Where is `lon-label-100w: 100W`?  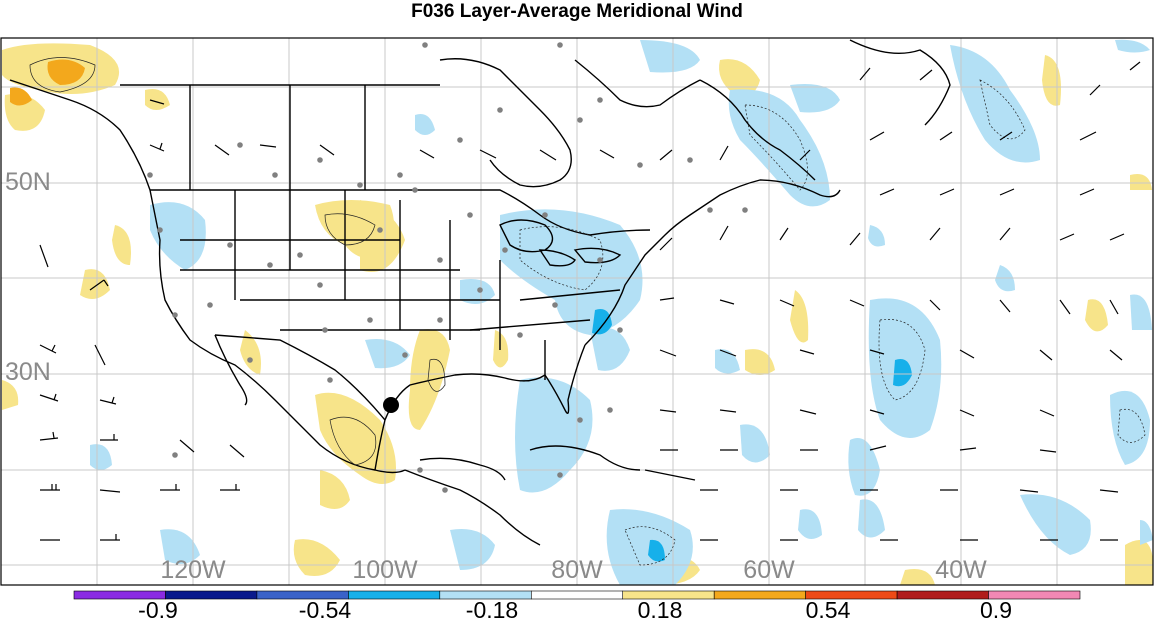 lon-label-100w: 100W is located at coordinates (385, 570).